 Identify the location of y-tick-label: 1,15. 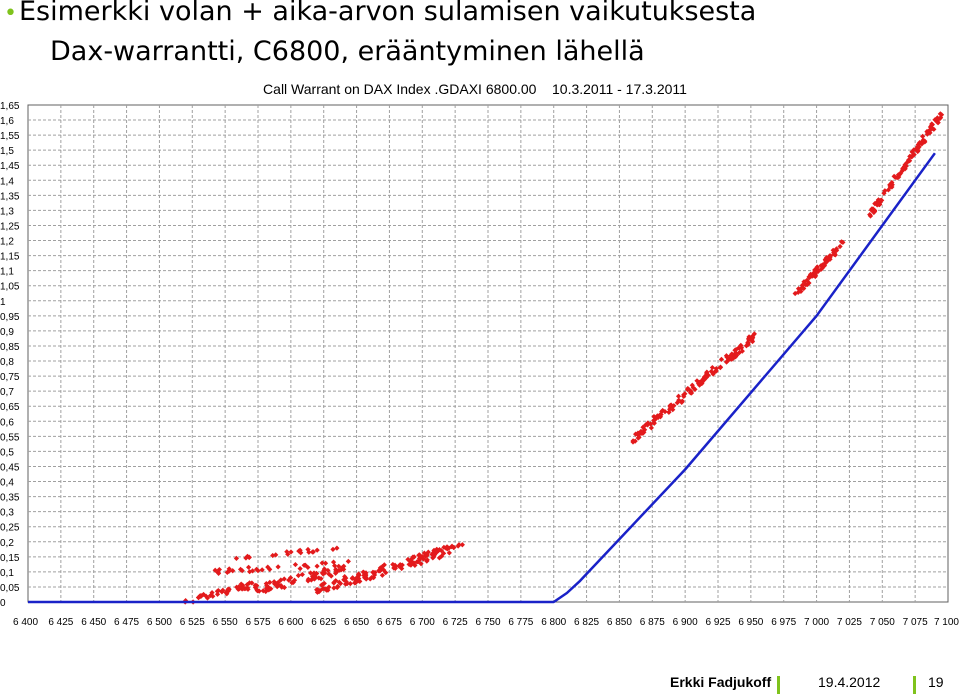
(10, 257).